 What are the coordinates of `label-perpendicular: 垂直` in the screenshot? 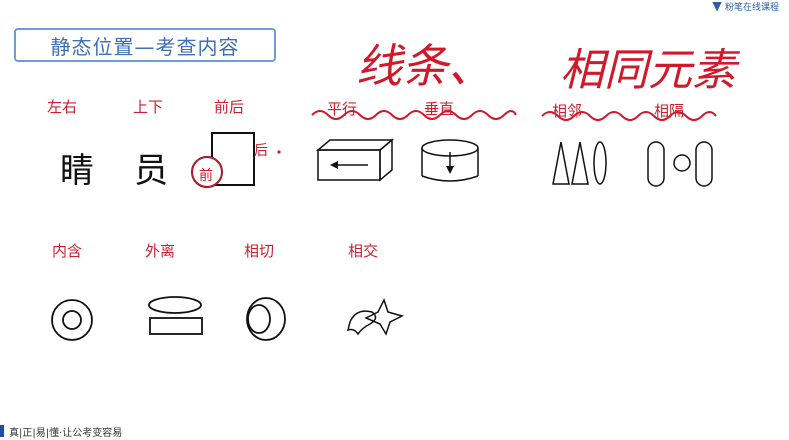 It's located at (439, 109).